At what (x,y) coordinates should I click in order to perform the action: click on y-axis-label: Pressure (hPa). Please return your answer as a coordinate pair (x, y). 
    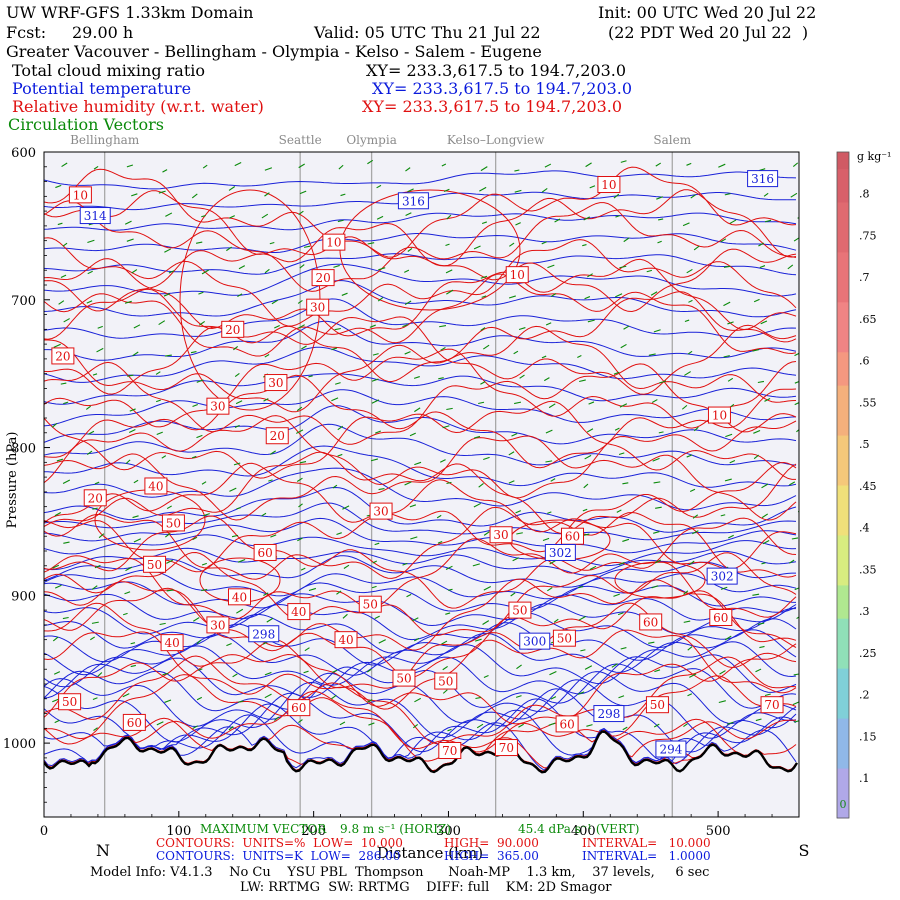
    Looking at the image, I should click on (12, 480).